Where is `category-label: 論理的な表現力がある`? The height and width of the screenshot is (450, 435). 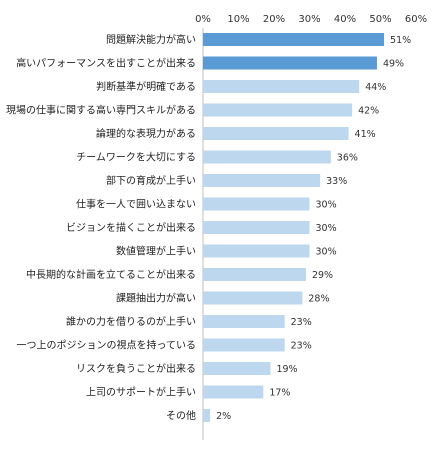 category-label: 論理的な表現力がある is located at coordinates (146, 133).